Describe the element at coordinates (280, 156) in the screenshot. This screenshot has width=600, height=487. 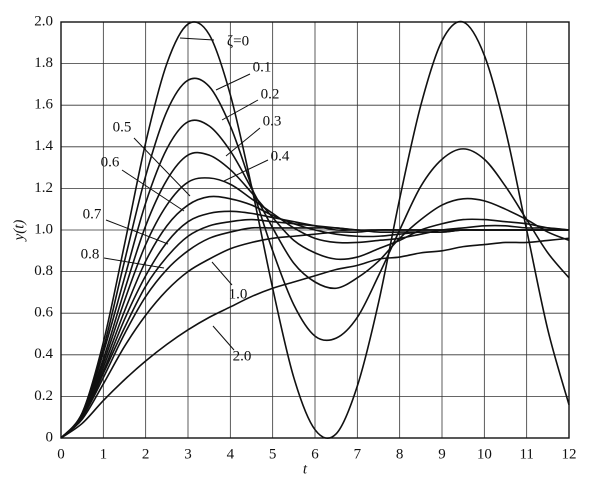
I see `series-label: 0.4` at that location.